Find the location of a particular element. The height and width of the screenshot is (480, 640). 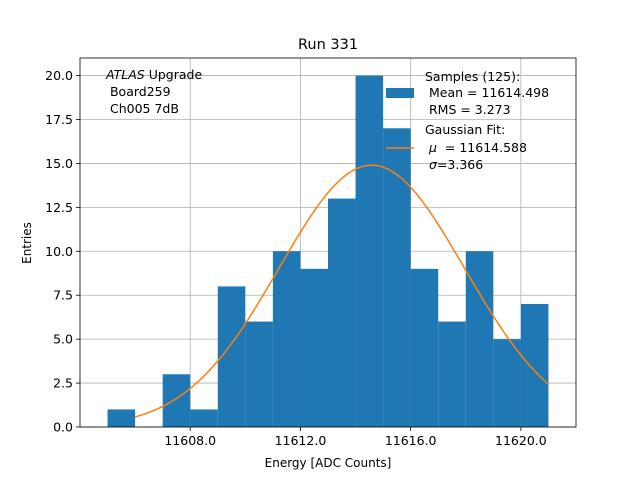

annotation-italic: ATLAS is located at coordinates (125, 74).